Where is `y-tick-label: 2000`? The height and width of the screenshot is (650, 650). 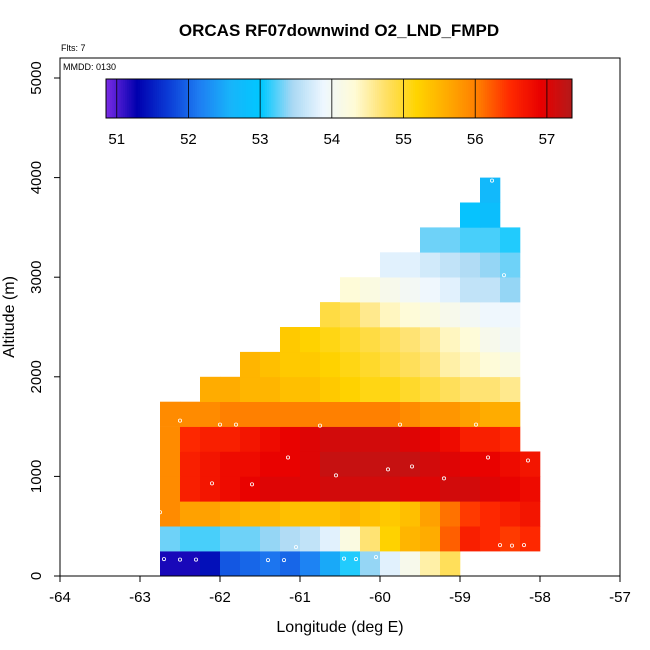
y-tick-label: 2000 is located at coordinates (36, 376).